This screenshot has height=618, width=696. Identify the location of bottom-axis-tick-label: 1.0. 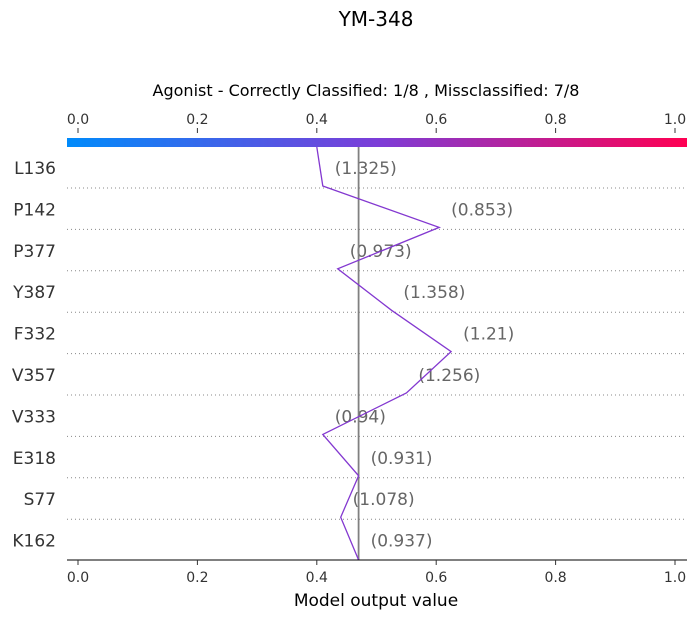
(675, 578).